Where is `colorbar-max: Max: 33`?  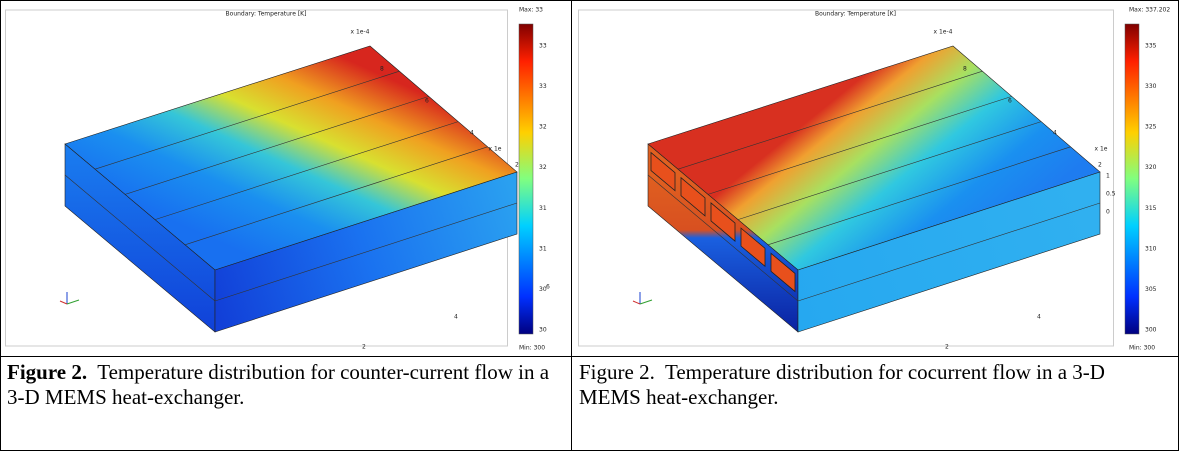
colorbar-max: Max: 33 is located at coordinates (531, 10).